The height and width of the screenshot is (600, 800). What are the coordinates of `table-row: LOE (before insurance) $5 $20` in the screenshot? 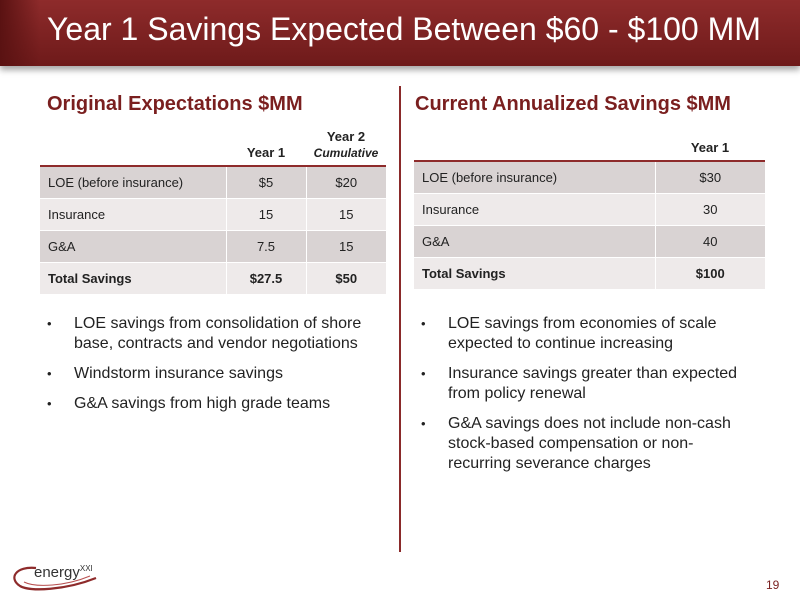 It's located at (213, 182).